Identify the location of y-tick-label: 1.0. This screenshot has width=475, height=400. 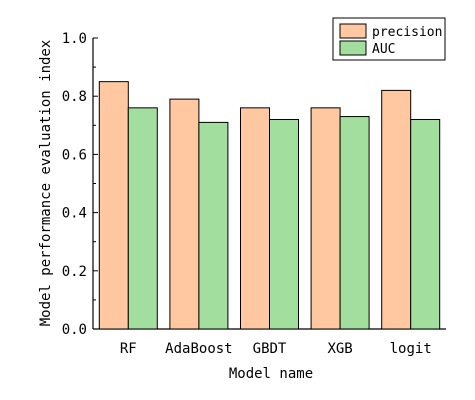
(74, 39).